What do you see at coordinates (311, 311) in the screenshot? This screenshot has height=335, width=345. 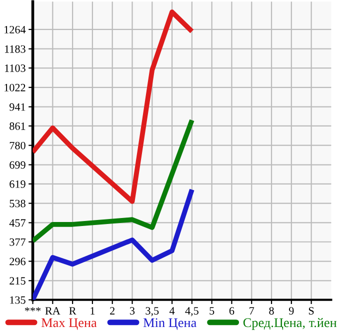 I see `x-tick-label: S` at bounding box center [311, 311].